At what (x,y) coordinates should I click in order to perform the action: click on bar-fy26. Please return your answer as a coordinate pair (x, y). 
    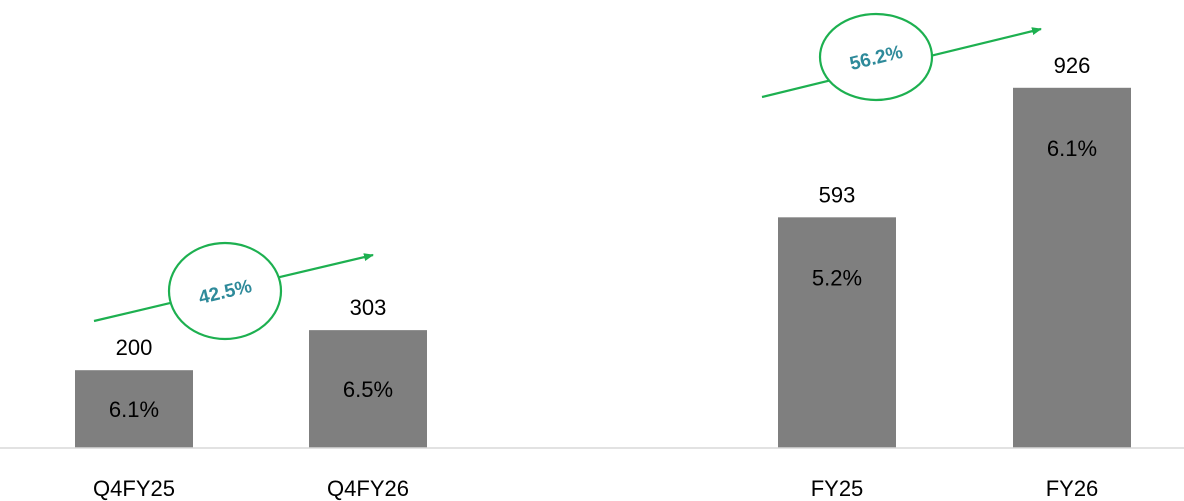
    Looking at the image, I should click on (1072, 267).